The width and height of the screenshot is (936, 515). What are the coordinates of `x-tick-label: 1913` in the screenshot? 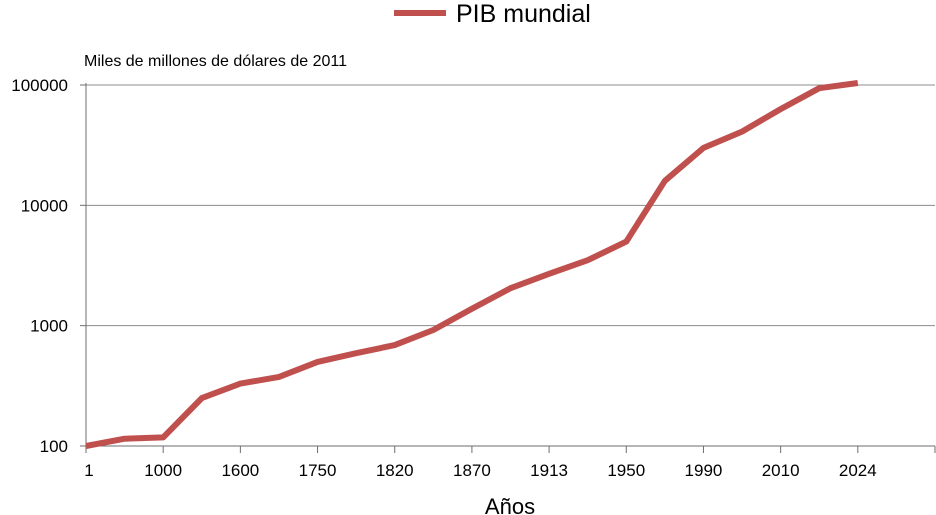 It's located at (549, 470).